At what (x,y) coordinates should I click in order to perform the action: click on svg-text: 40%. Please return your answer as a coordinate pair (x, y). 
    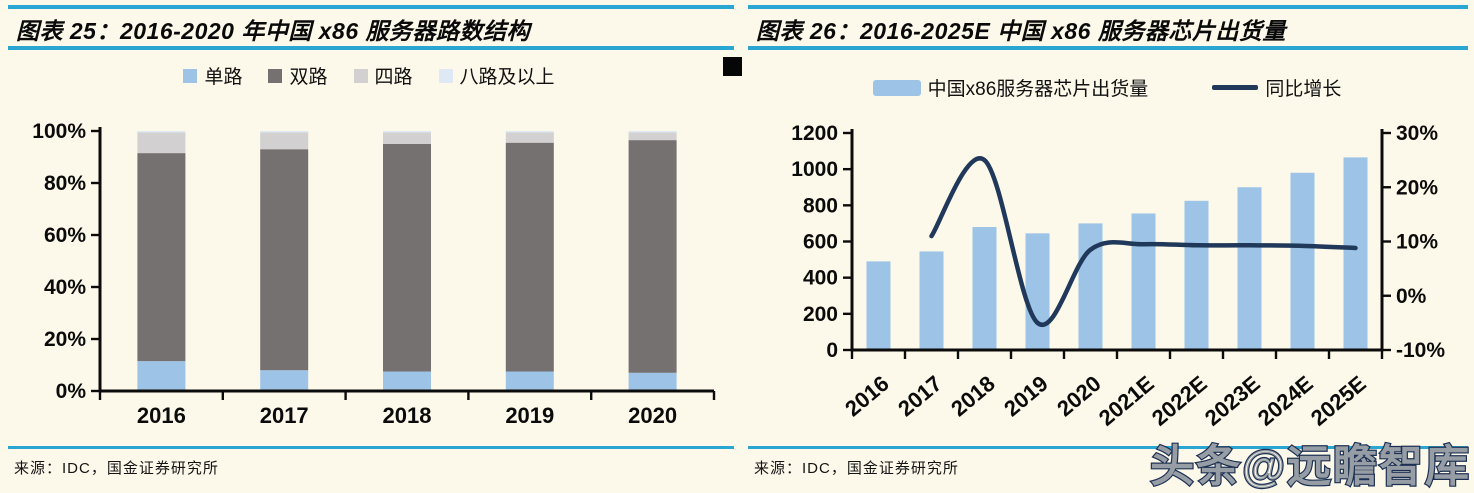
    Looking at the image, I should click on (65, 287).